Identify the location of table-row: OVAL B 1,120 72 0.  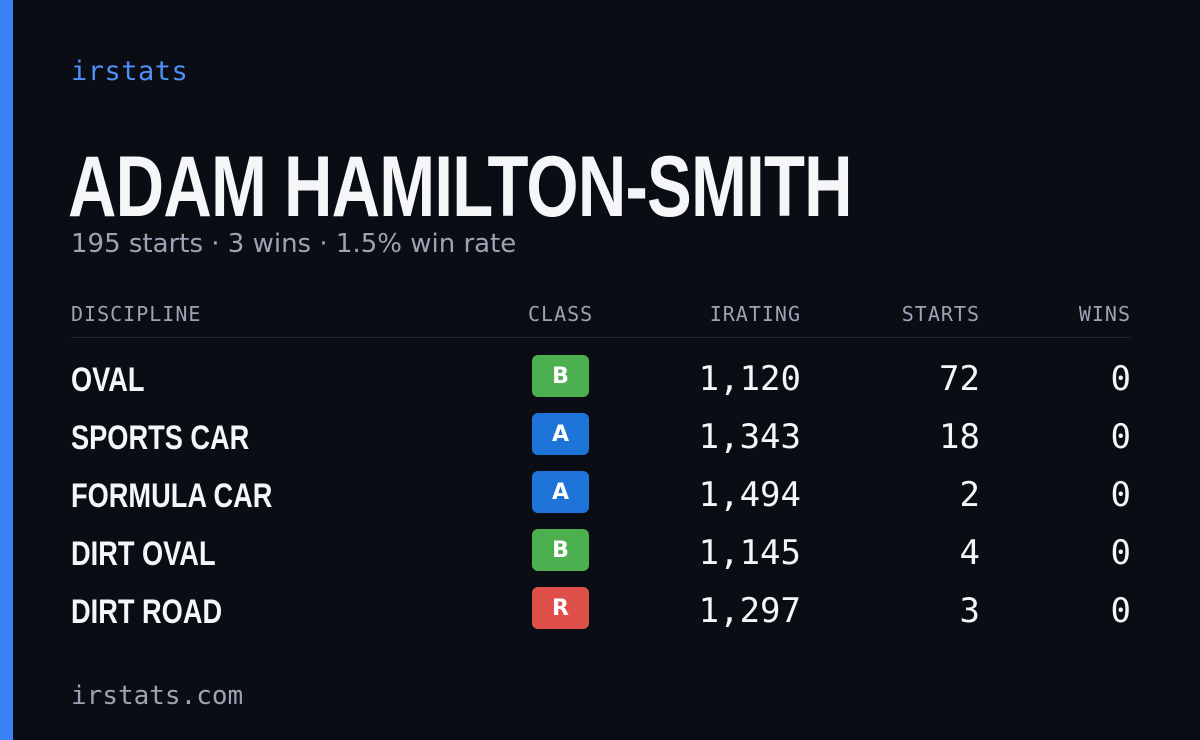
(601, 384).